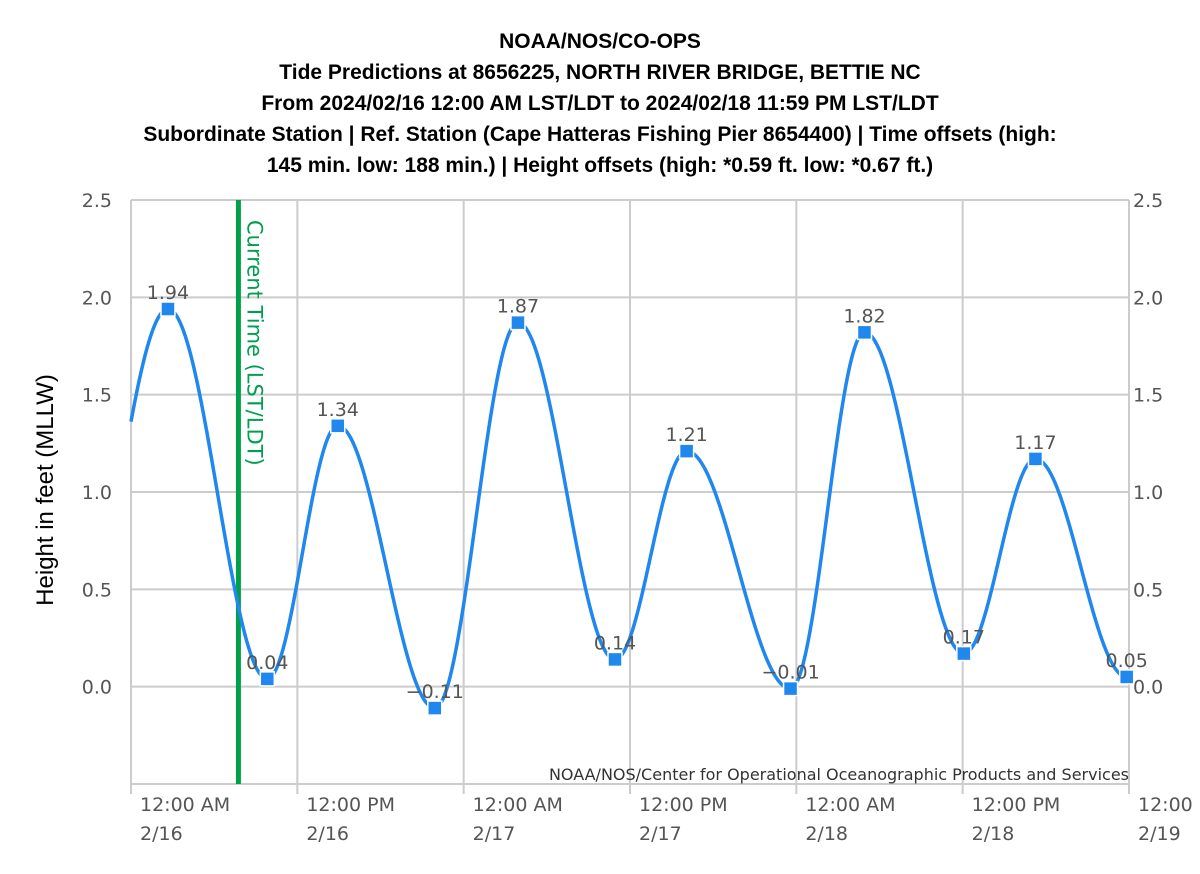 This screenshot has width=1200, height=874. What do you see at coordinates (168, 293) in the screenshot?
I see `tide-point-label: 1.94` at bounding box center [168, 293].